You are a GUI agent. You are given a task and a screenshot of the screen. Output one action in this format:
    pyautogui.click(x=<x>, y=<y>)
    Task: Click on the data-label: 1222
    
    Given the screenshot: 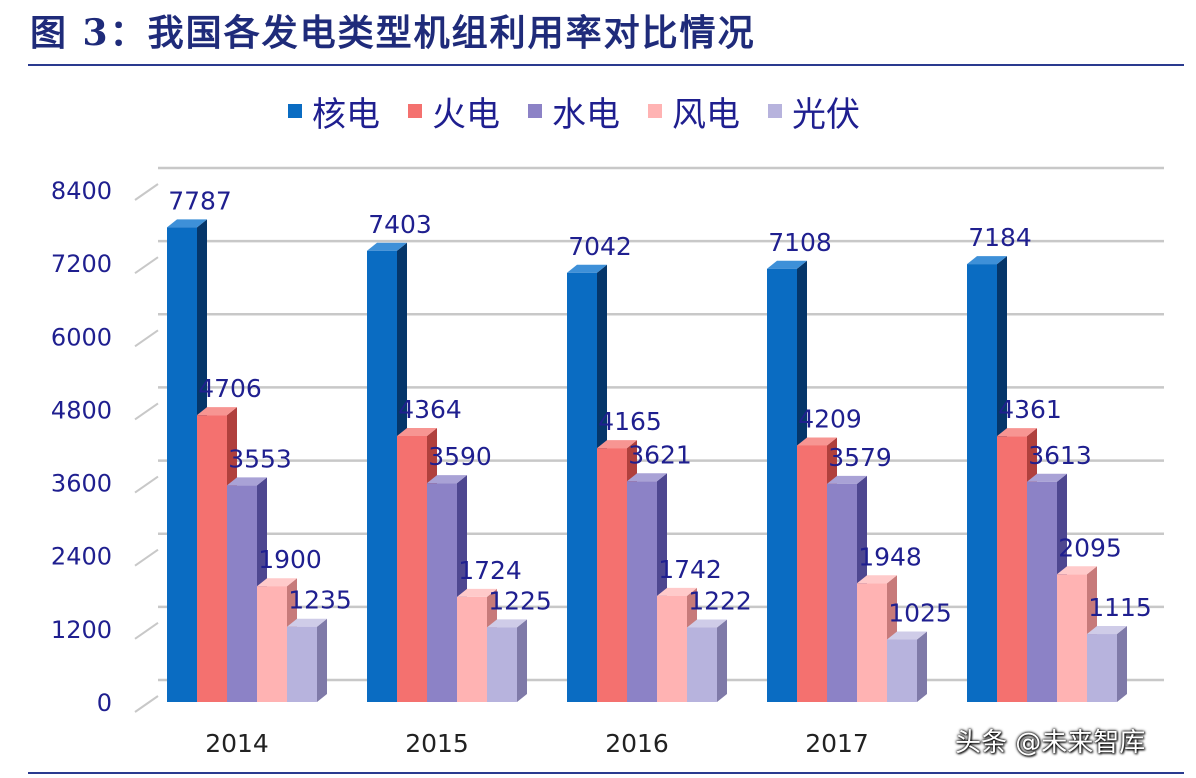 What is the action you would take?
    pyautogui.click(x=720, y=601)
    